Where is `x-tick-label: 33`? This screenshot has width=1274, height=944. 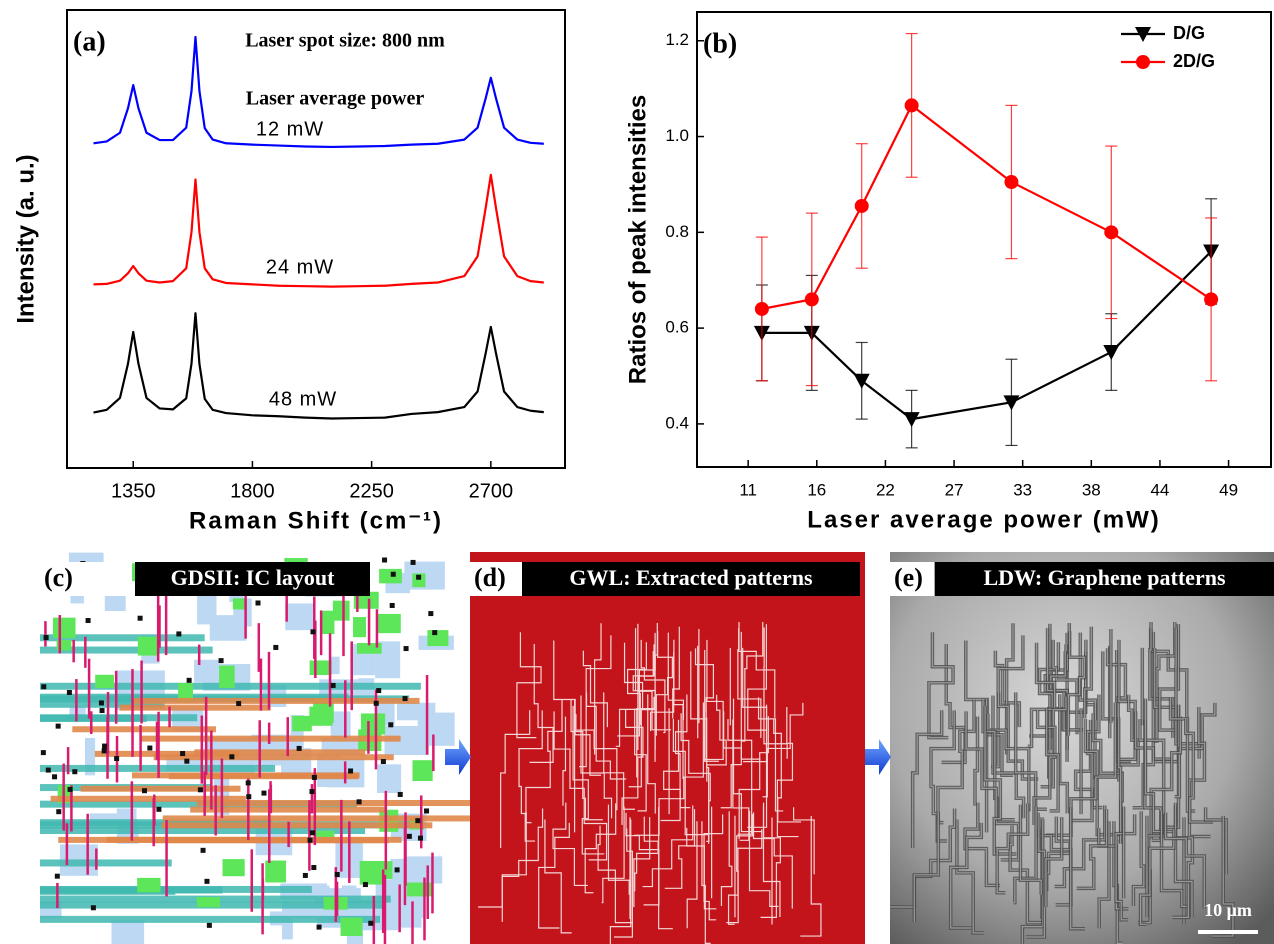 x-tick-label: 33 is located at coordinates (1022, 489).